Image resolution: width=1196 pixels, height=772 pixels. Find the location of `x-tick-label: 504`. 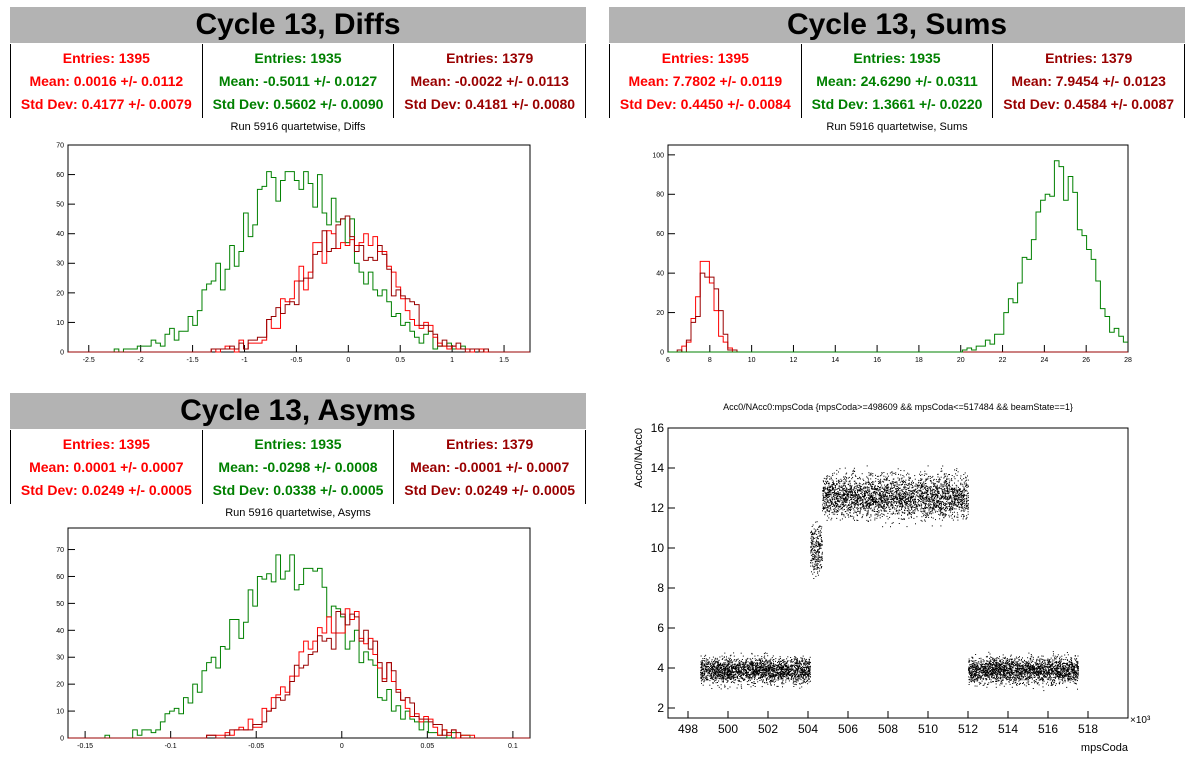

x-tick-label: 504 is located at coordinates (808, 729).